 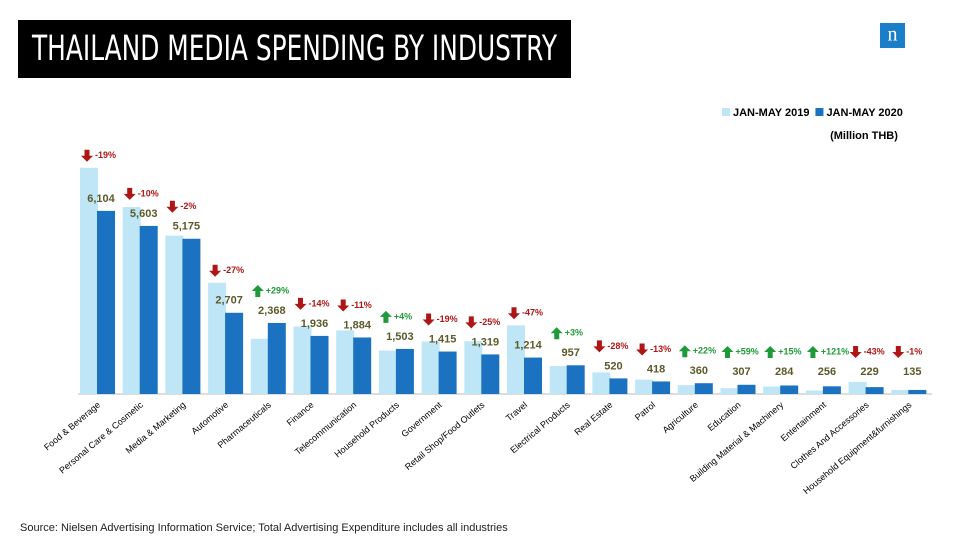 I want to click on x-tick-label: Personal Care & Cosmetic, so click(x=101, y=437).